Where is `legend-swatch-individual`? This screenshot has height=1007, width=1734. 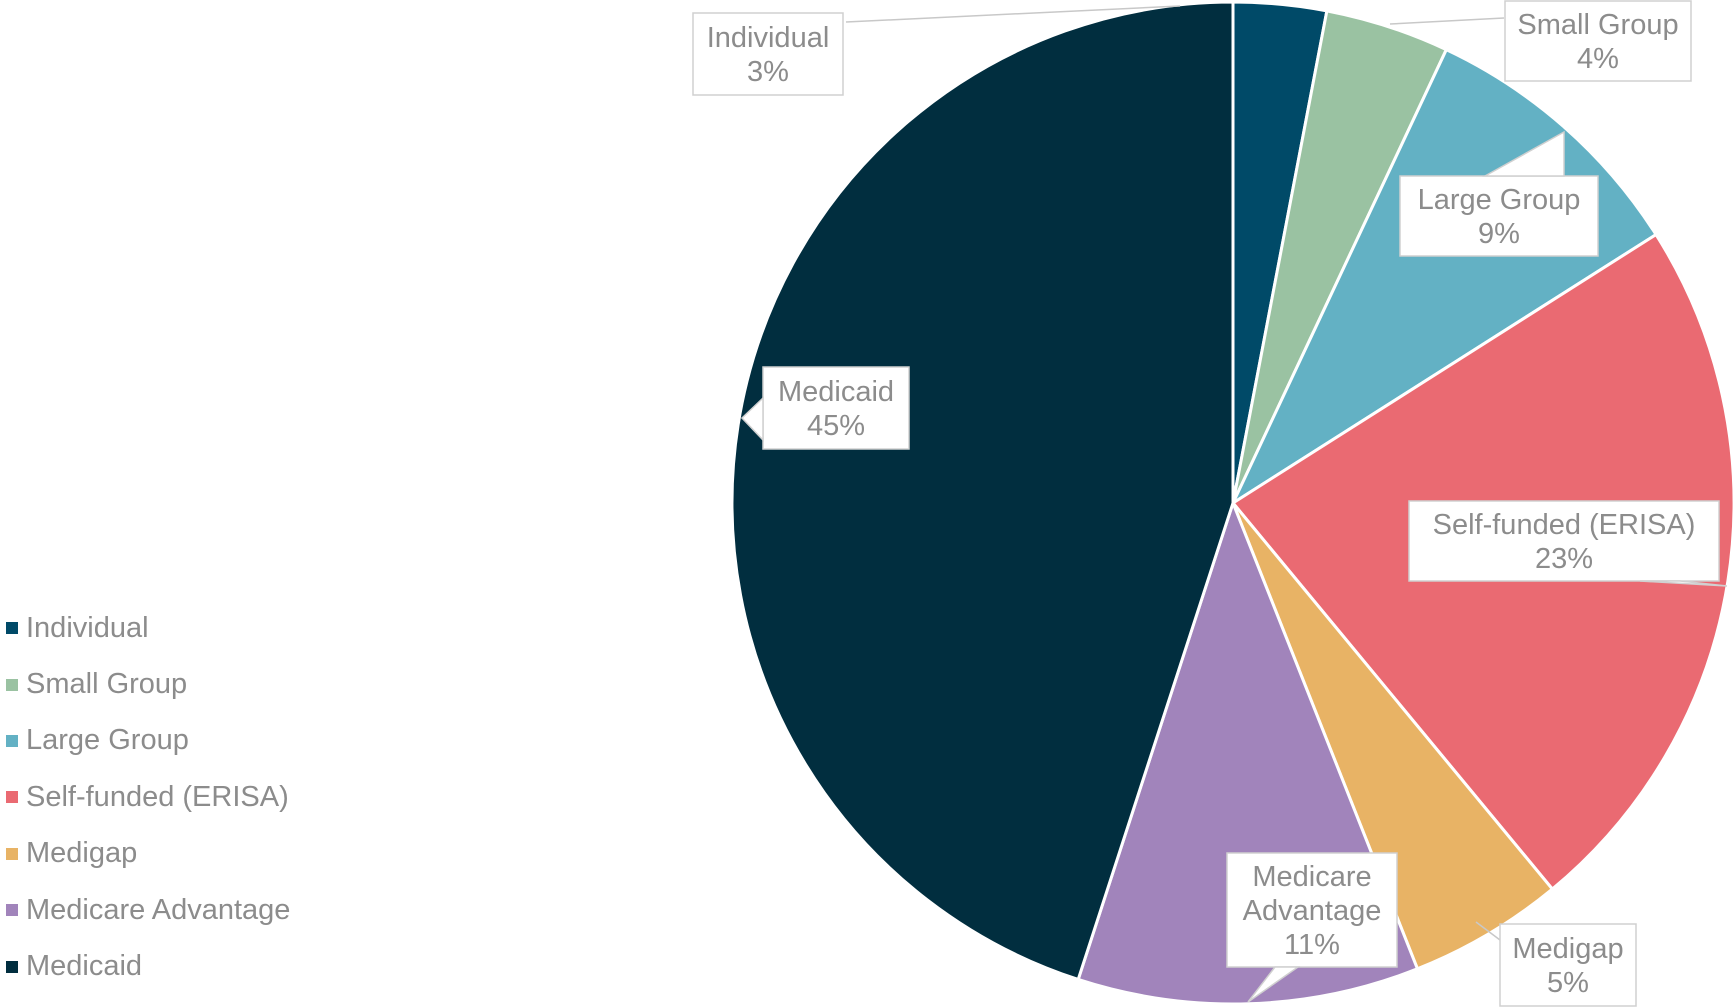 legend-swatch-individual is located at coordinates (12, 628).